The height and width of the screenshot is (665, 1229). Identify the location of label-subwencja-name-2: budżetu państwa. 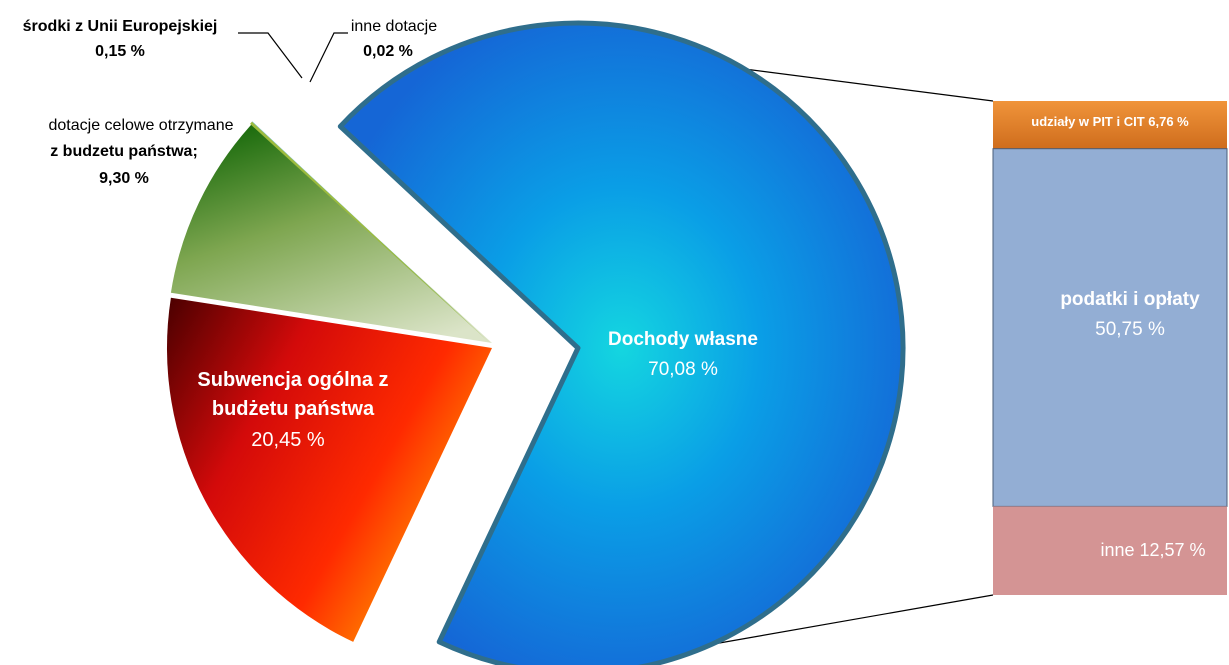
(293, 409).